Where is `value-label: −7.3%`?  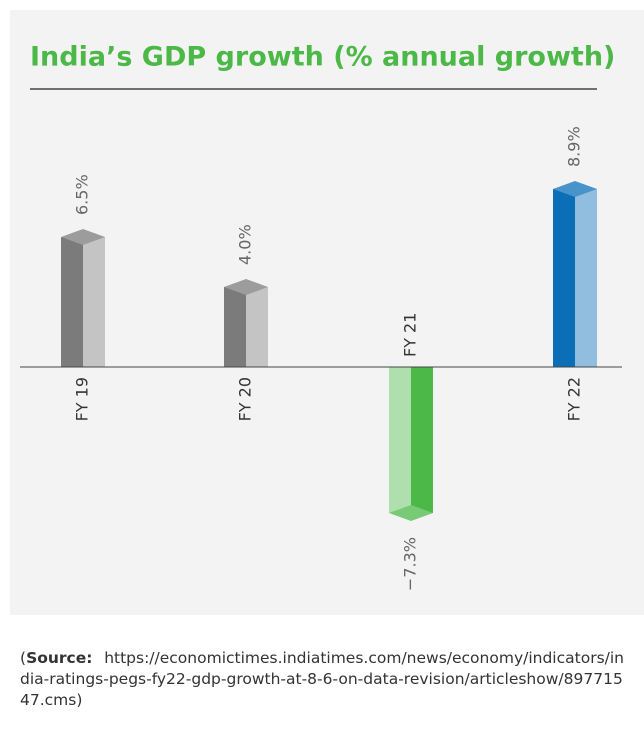 value-label: −7.3% is located at coordinates (410, 564).